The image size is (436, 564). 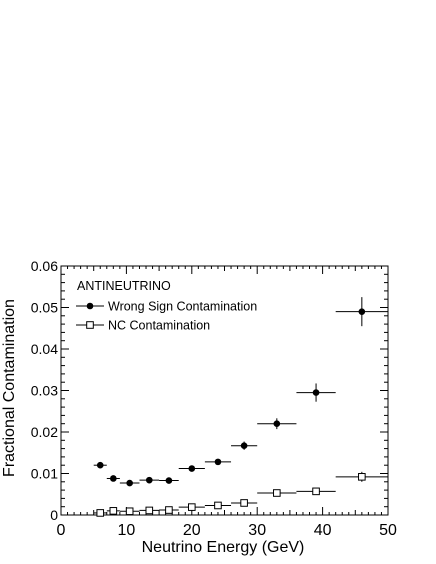 I want to click on y-tick-label: 0.06, so click(x=44, y=266).